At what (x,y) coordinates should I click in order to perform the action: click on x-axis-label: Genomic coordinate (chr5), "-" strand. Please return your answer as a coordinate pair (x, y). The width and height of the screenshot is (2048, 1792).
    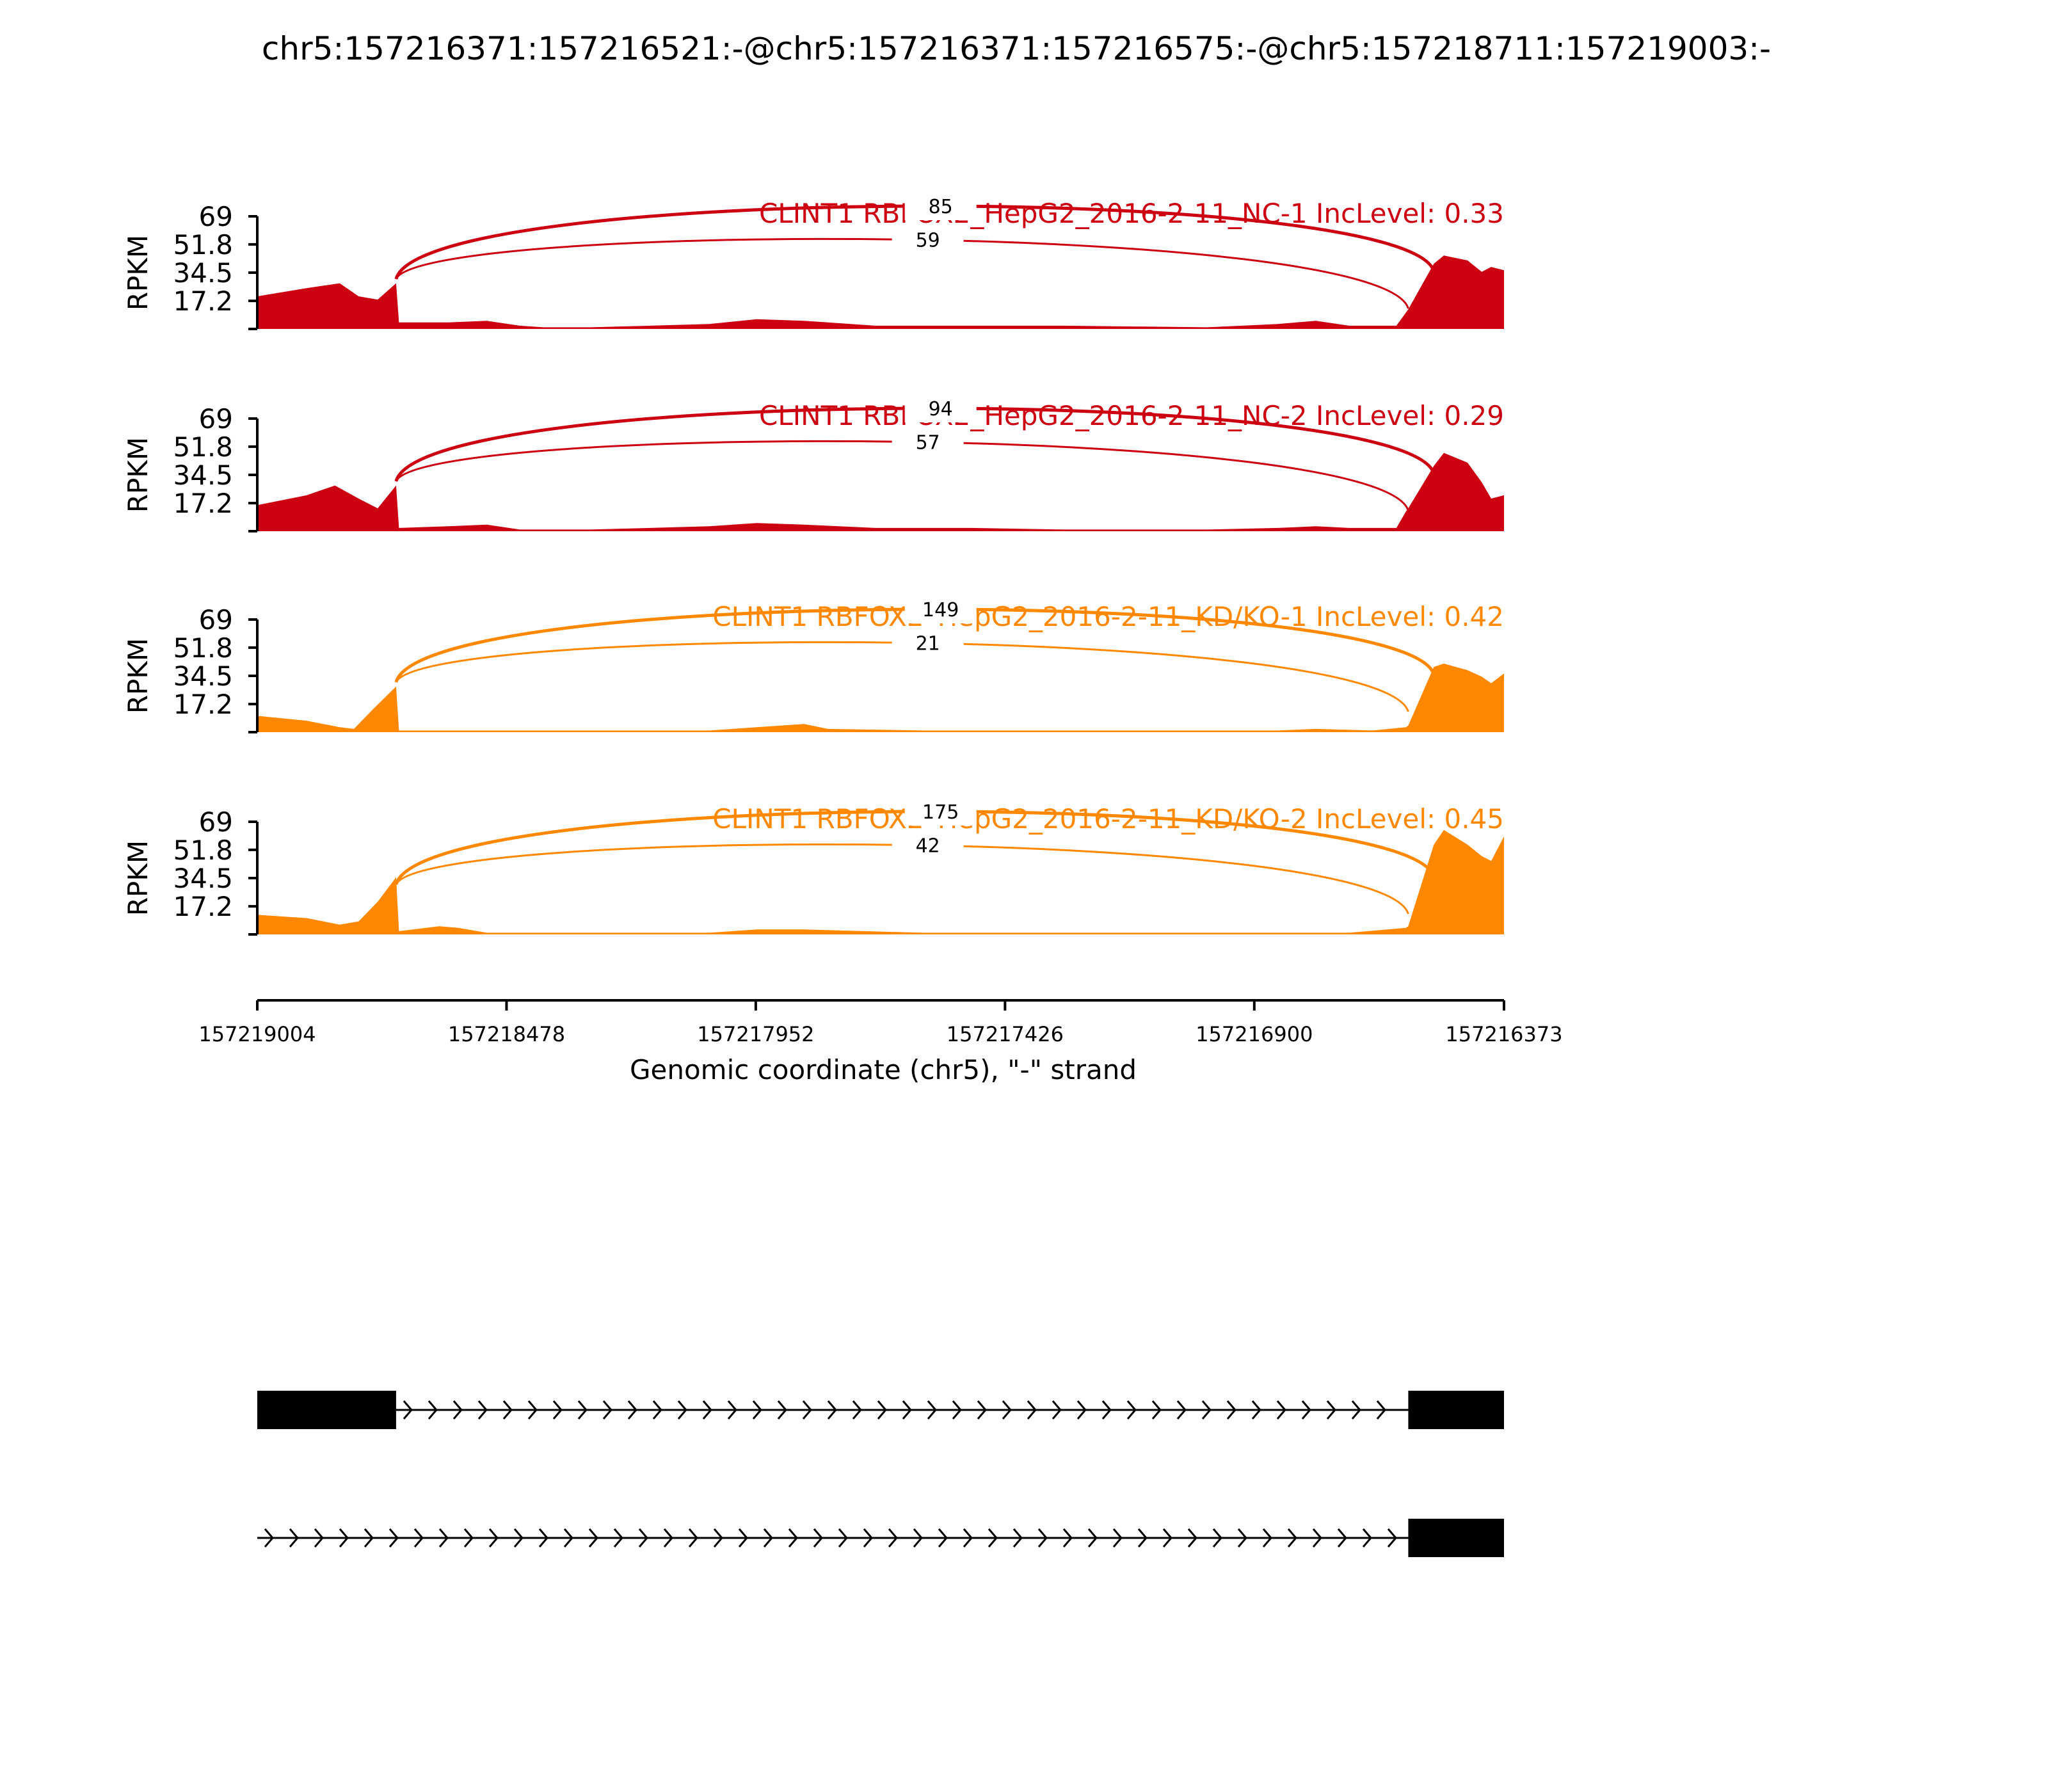
    Looking at the image, I should click on (883, 1069).